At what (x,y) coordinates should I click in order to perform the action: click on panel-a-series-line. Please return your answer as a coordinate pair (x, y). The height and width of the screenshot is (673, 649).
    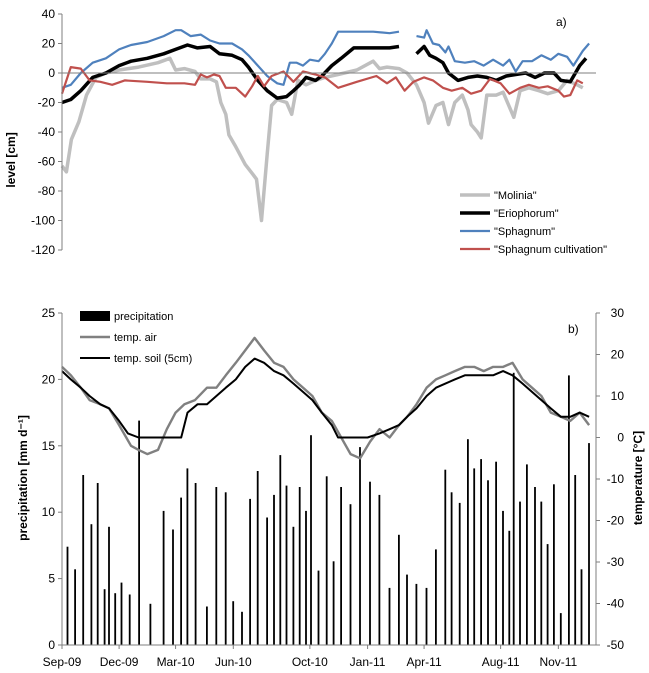
    Looking at the image, I should click on (322, 82).